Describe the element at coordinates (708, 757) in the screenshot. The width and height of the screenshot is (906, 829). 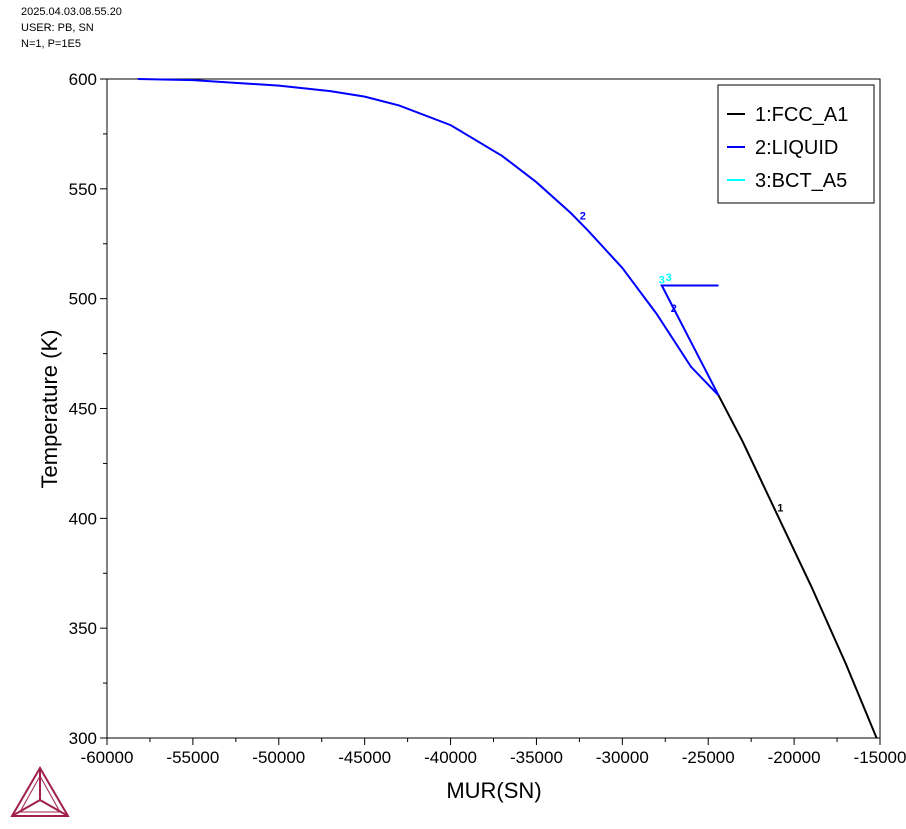
I see `x-tick-label: -25000` at that location.